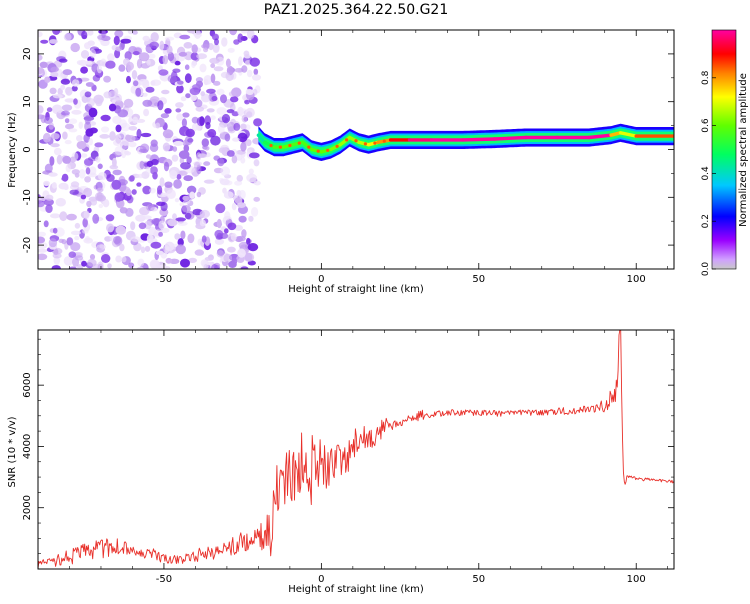  What do you see at coordinates (466, 142) in the screenshot?
I see `signal-band-inner` at bounding box center [466, 142].